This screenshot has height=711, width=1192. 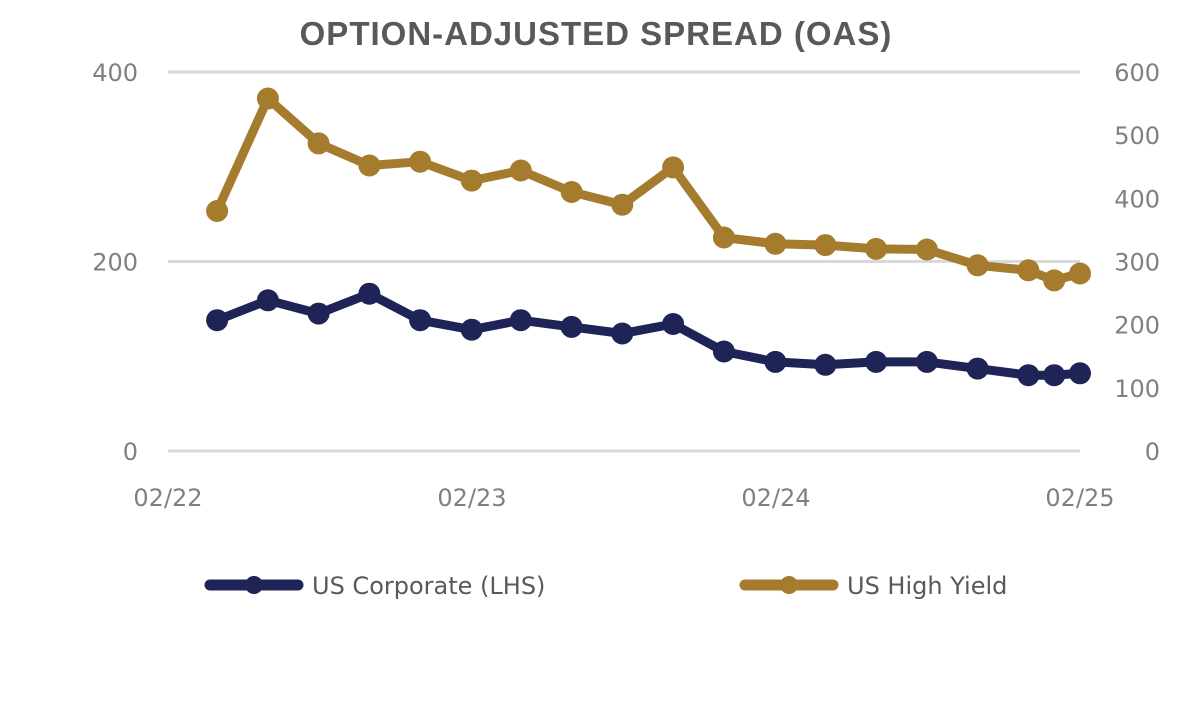 I want to click on left-y-tick-label: 200, so click(x=115, y=263).